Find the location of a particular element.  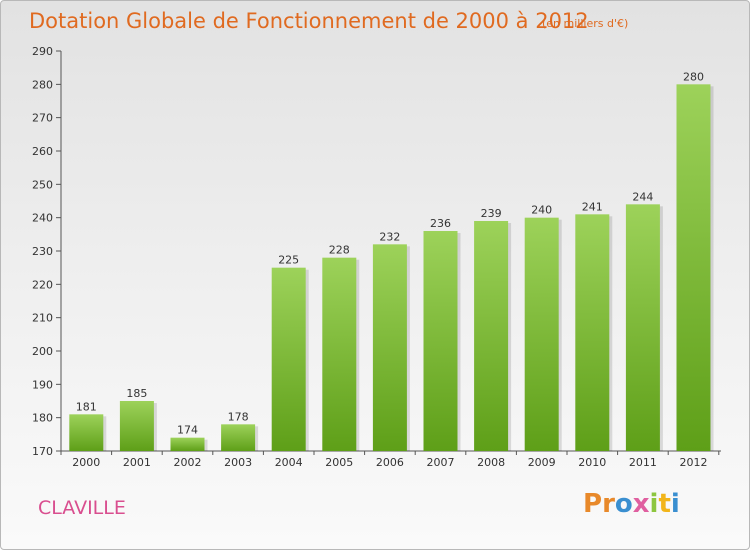

data-label: 174 is located at coordinates (187, 430).